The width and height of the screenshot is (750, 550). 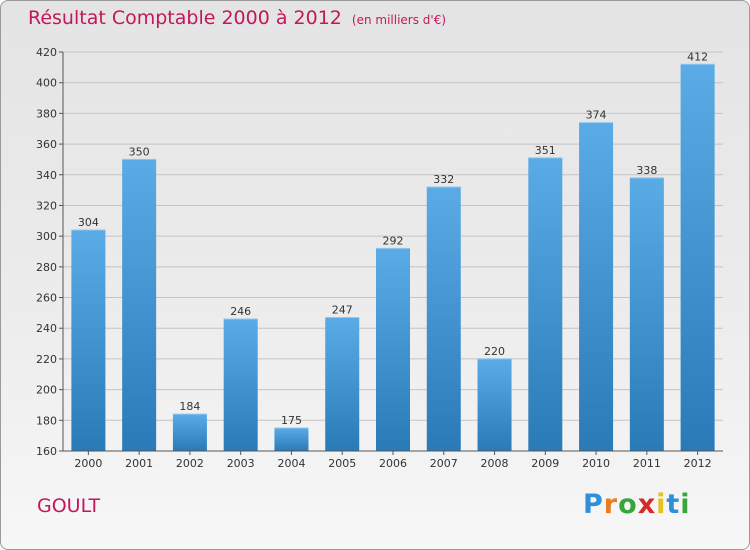 I want to click on data-label: 338, so click(x=646, y=170).